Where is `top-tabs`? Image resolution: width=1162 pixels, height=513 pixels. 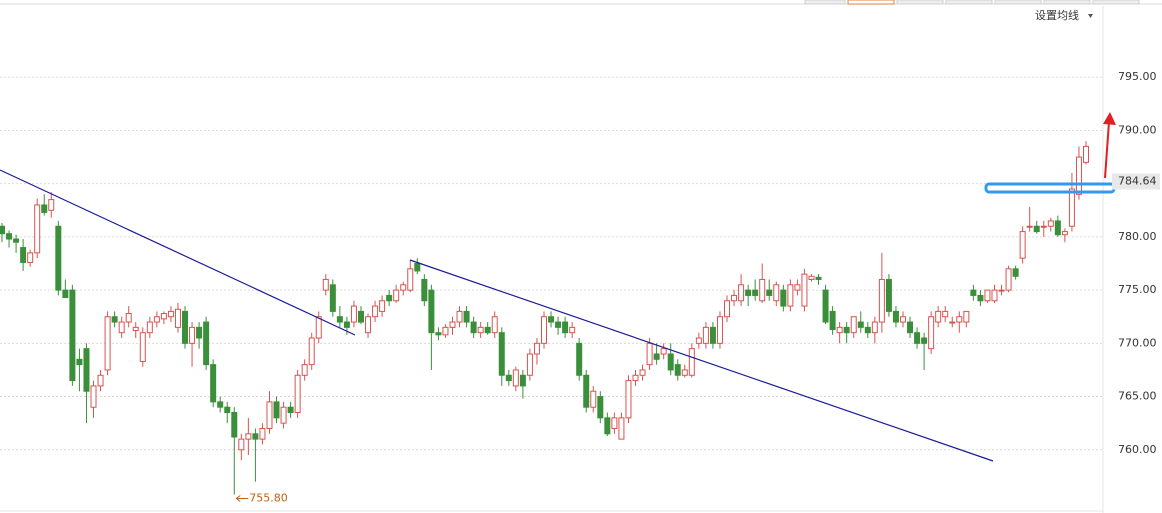
top-tabs is located at coordinates (581, 2).